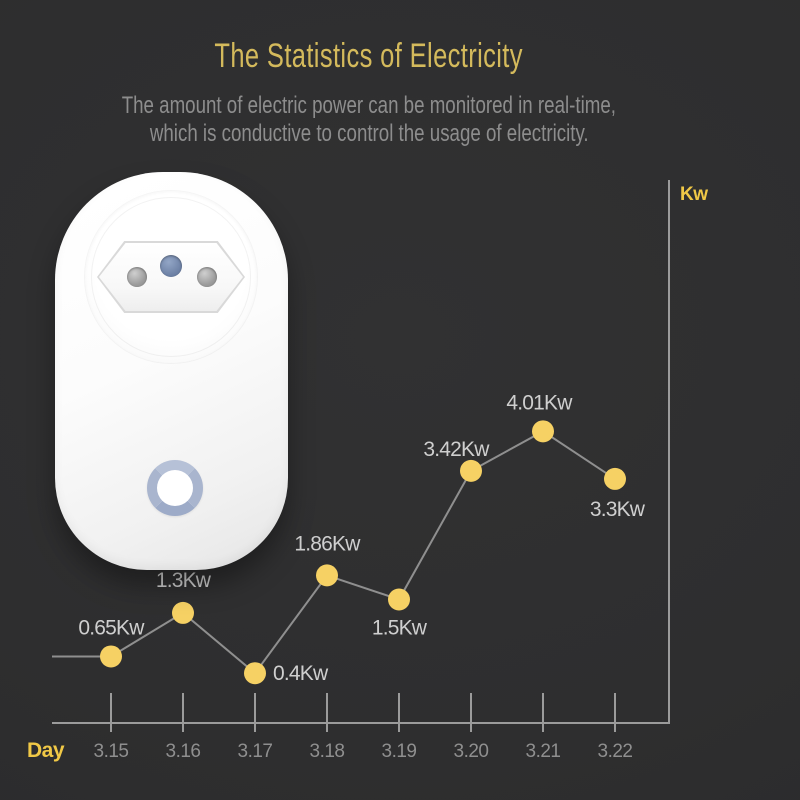  Describe the element at coordinates (618, 509) in the screenshot. I see `data-point-label: 3.3Kw` at that location.